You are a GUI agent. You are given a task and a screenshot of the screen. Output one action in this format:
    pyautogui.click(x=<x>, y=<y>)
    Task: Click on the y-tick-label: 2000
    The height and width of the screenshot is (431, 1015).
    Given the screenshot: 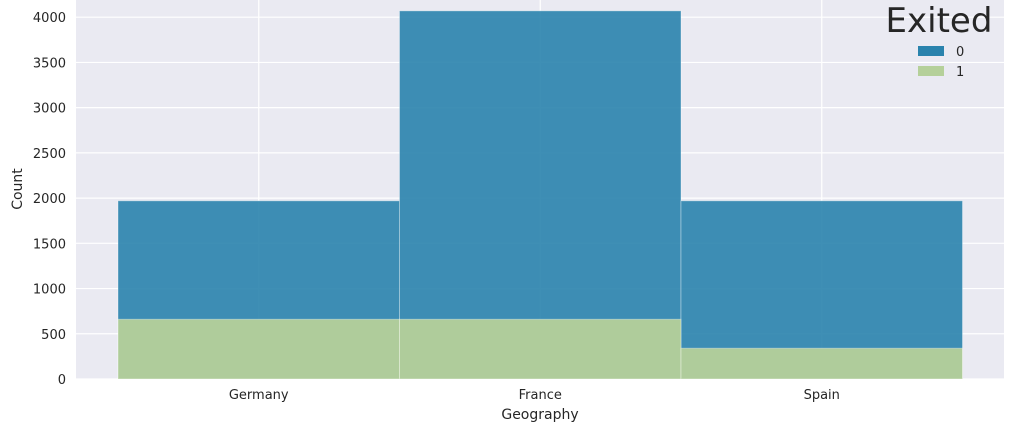 What is the action you would take?
    pyautogui.click(x=49, y=199)
    